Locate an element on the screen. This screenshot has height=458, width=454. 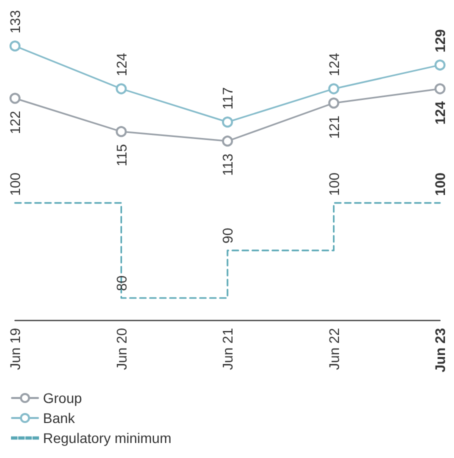
data-label: 133 is located at coordinates (15, 22).